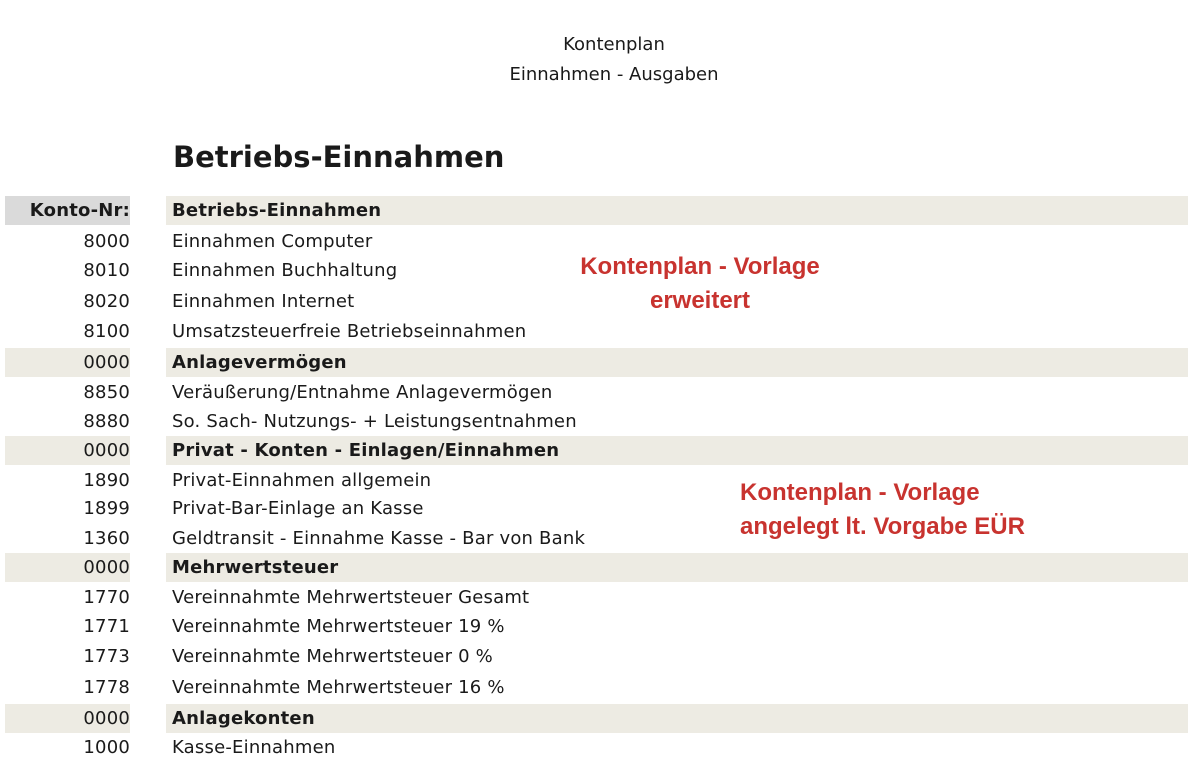  What do you see at coordinates (67, 210) in the screenshot?
I see `header-konto-nr: Konto-Nr:` at bounding box center [67, 210].